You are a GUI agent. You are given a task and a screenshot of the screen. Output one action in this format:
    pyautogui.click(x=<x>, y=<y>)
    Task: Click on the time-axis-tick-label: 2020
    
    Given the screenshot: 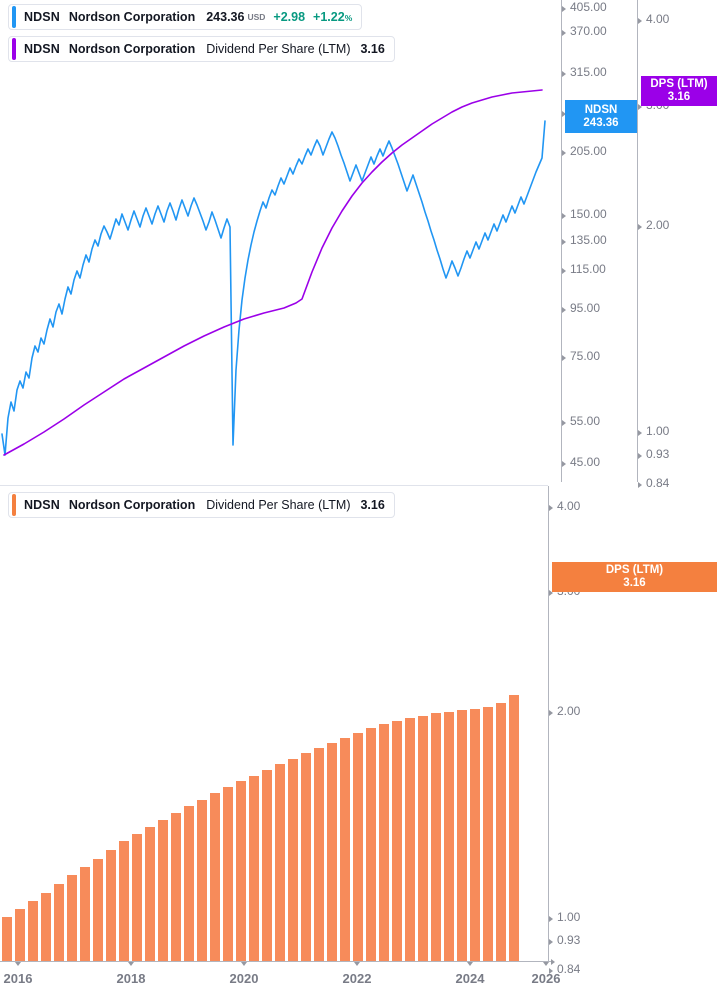 What is the action you would take?
    pyautogui.click(x=244, y=978)
    